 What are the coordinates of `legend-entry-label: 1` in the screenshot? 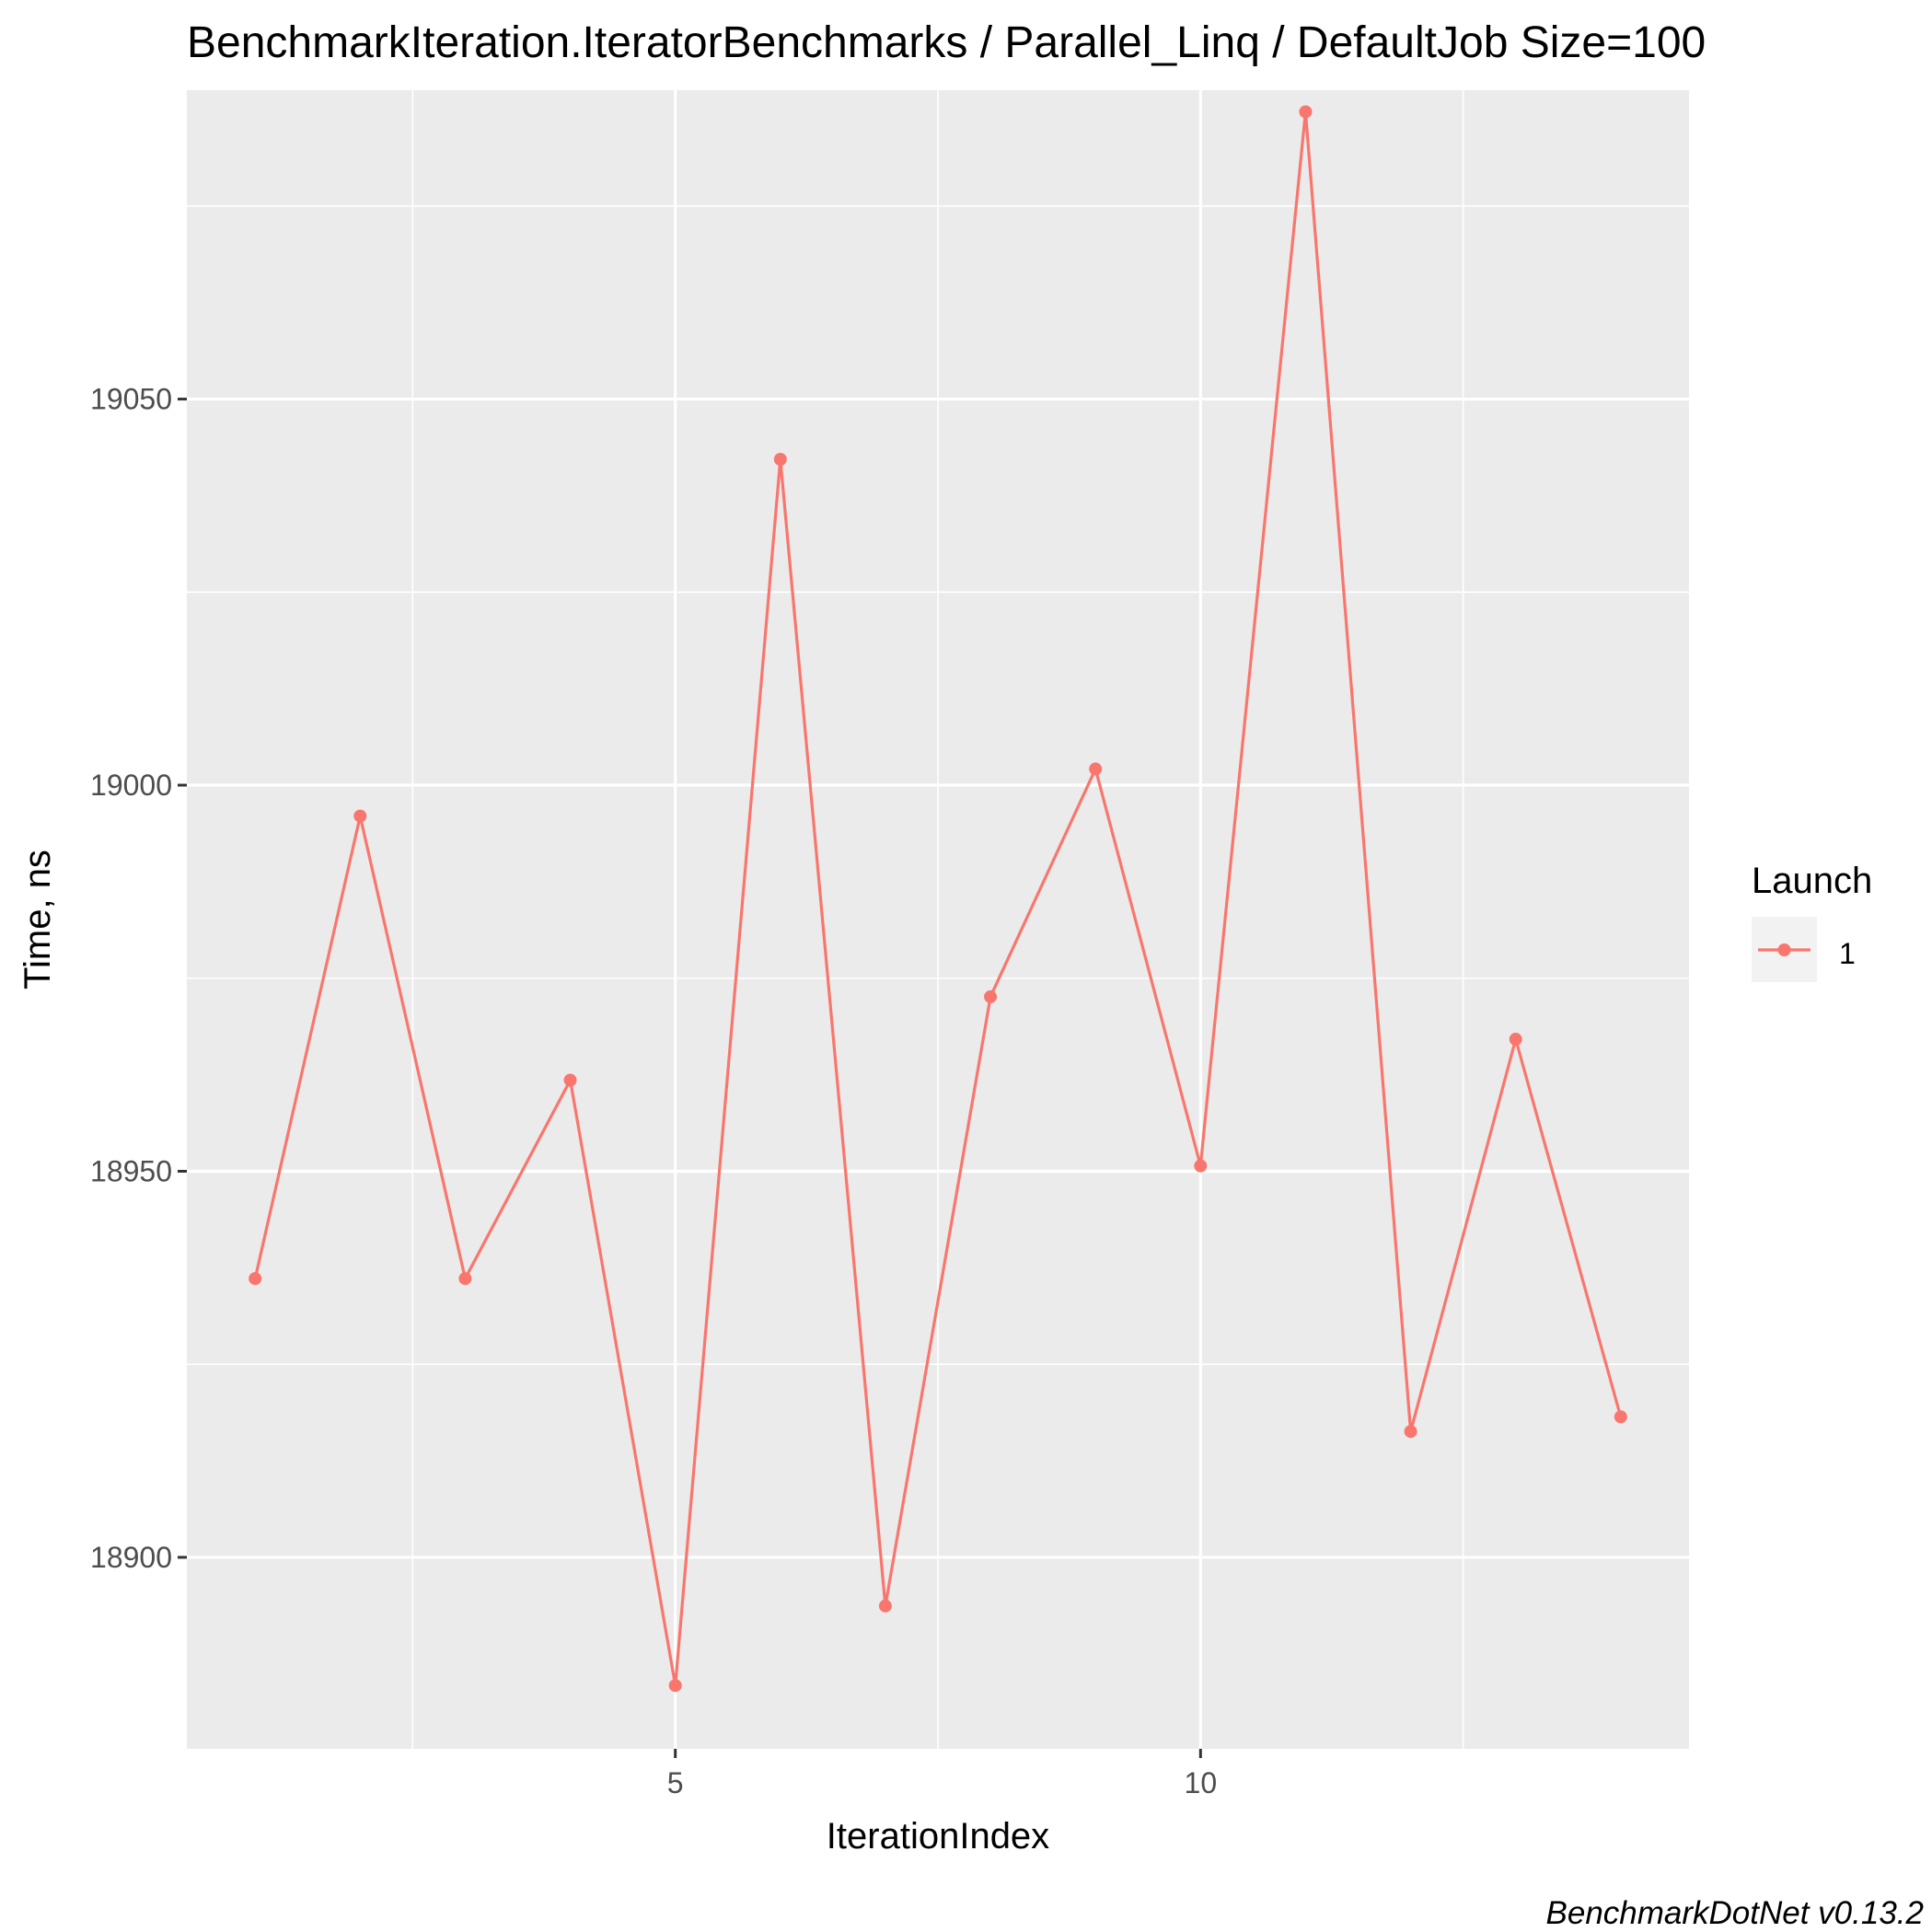 It's located at (1848, 954).